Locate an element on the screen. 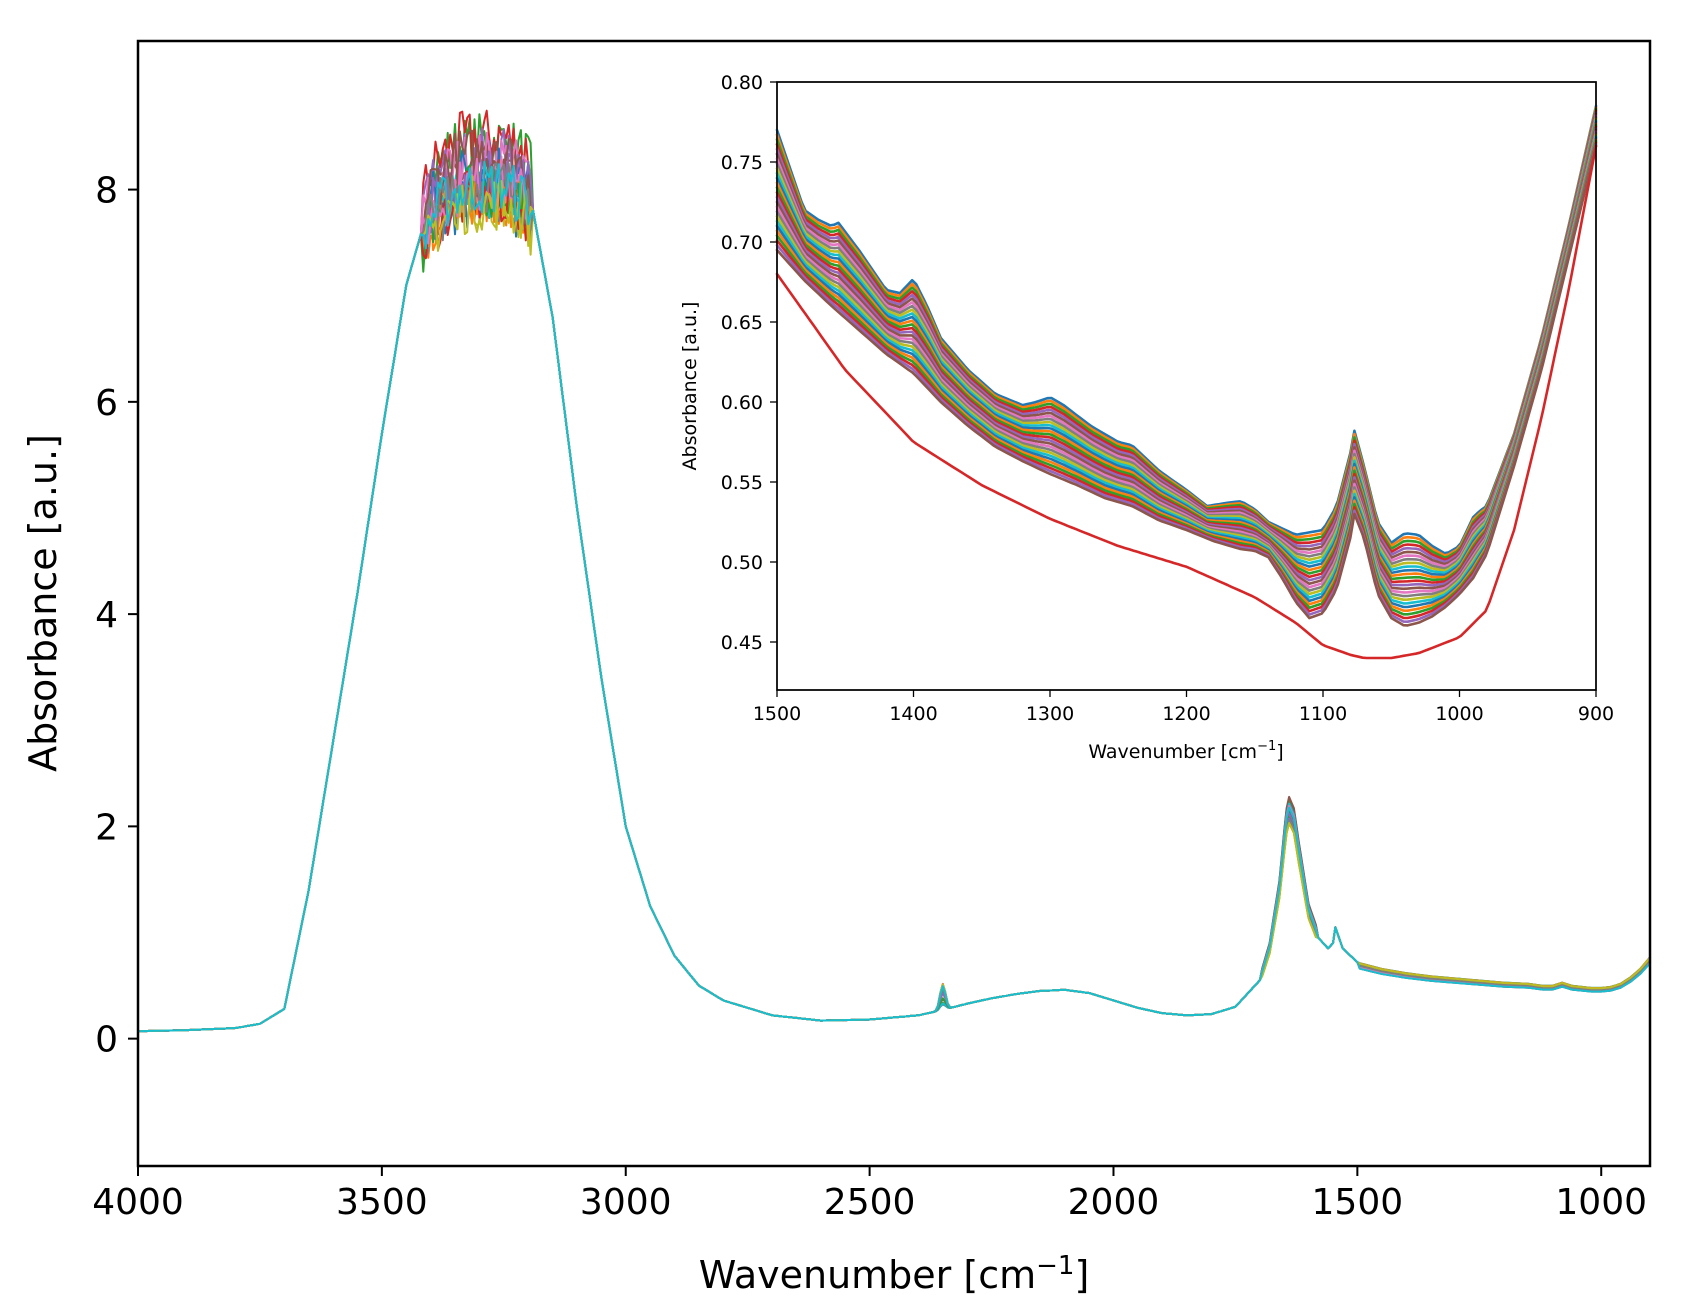  inset-x-axis-label: Wavenumber [cm−1] is located at coordinates (1185, 751).